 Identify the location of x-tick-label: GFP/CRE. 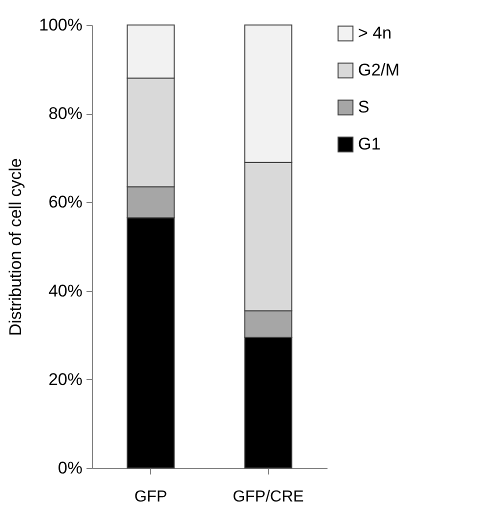
(268, 497).